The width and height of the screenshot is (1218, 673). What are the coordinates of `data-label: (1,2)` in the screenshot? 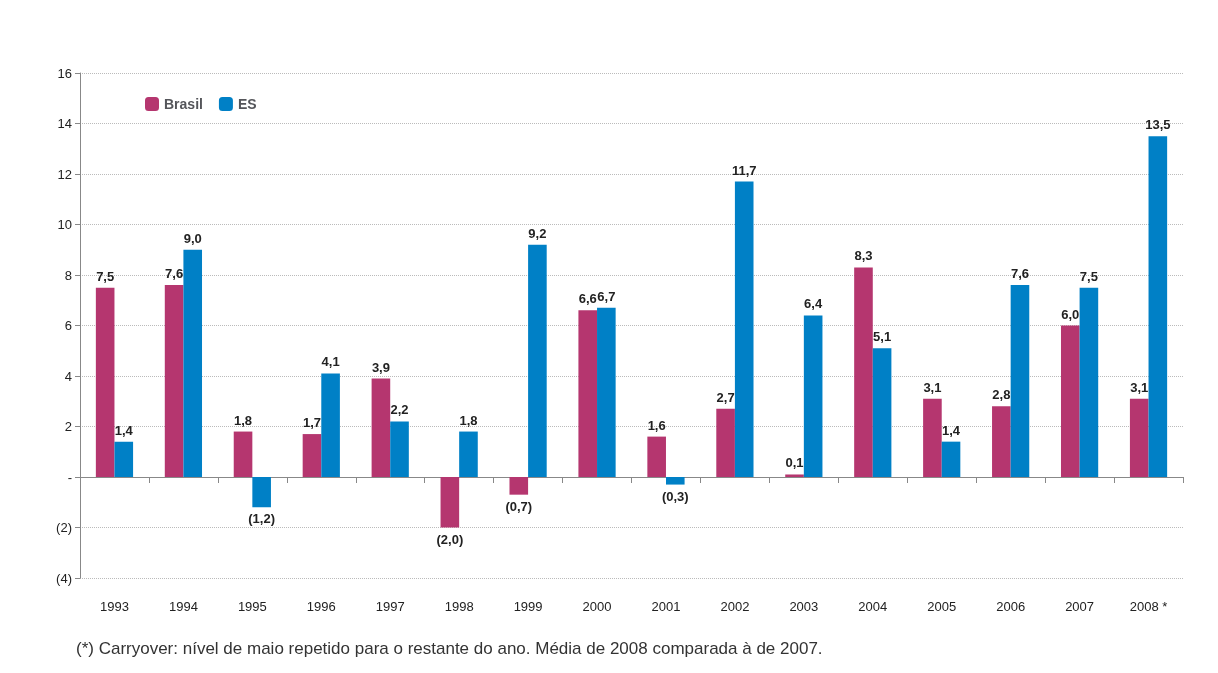 It's located at (262, 519).